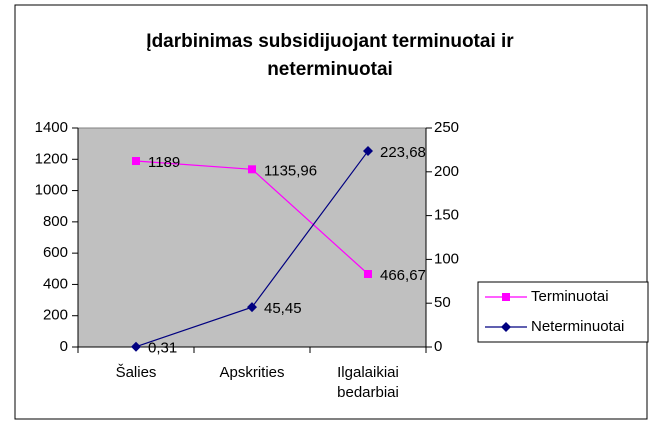 The image size is (650, 423). What do you see at coordinates (403, 152) in the screenshot?
I see `data-label: 223,68` at bounding box center [403, 152].